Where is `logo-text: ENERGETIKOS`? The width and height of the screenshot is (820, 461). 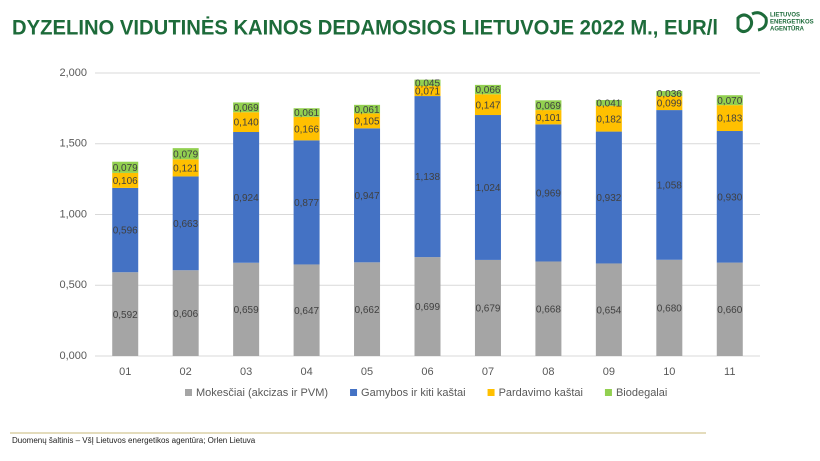 logo-text: ENERGETIKOS is located at coordinates (792, 23).